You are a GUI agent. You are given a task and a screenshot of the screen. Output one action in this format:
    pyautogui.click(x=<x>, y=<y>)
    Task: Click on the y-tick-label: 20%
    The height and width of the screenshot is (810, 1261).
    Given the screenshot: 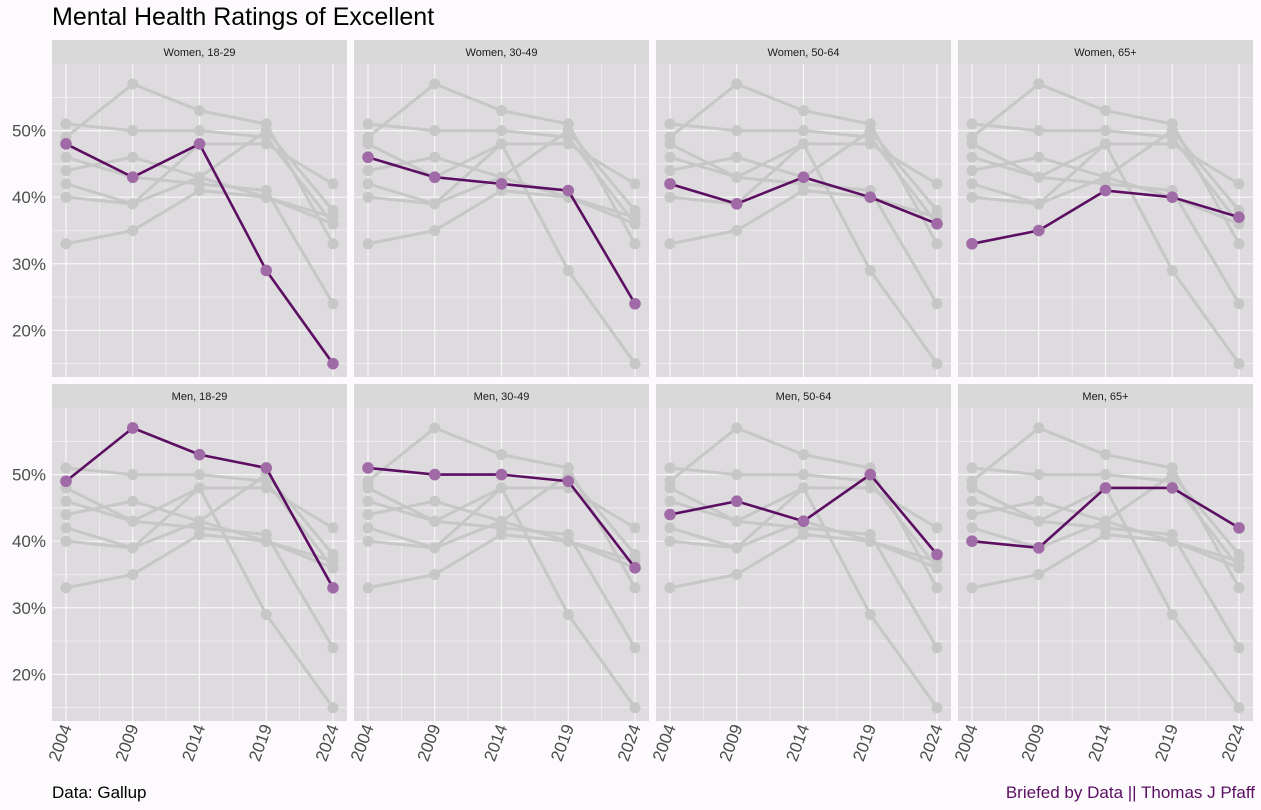 What is the action you would take?
    pyautogui.click(x=29, y=330)
    